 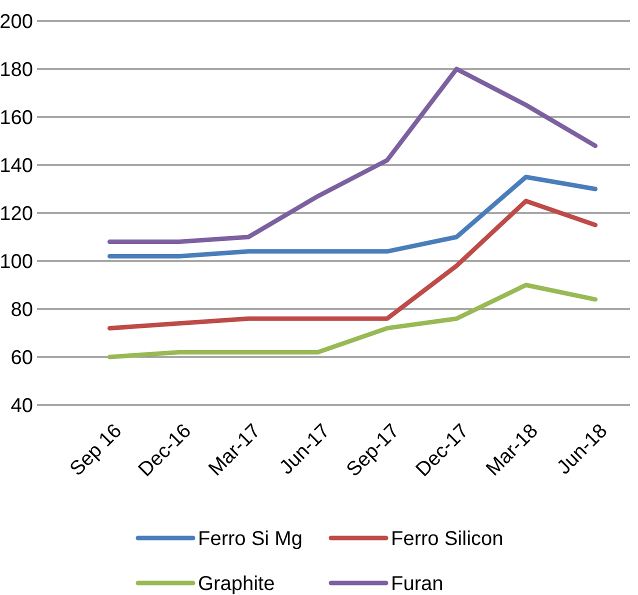 I want to click on y-tick-label: 40, so click(x=21, y=406).